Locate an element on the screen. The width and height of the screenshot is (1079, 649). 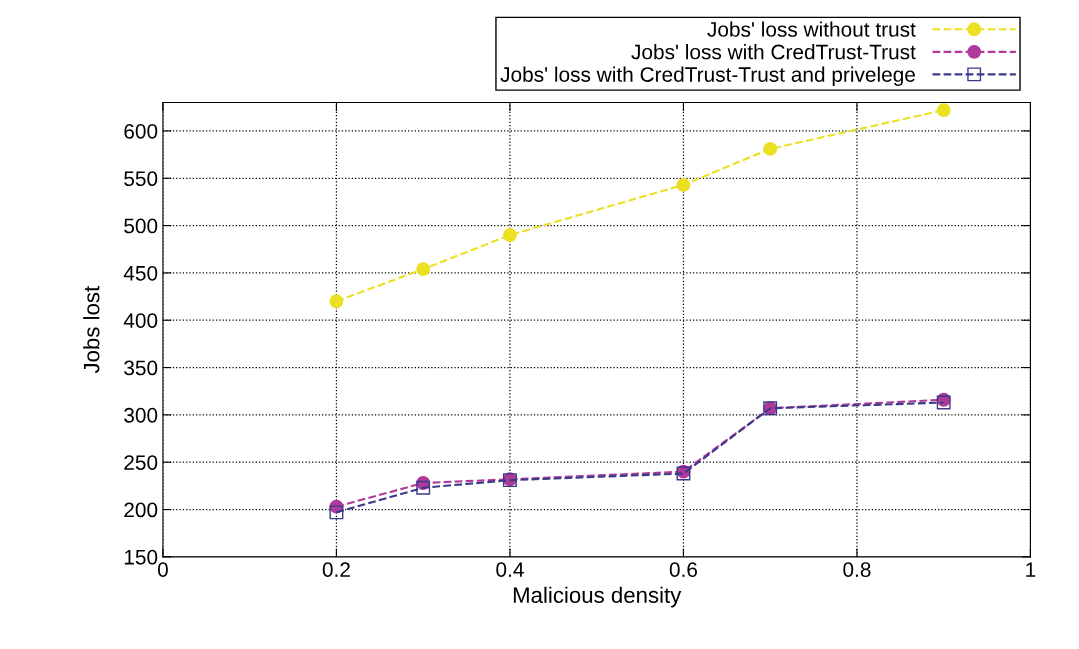
y-tick-label: 250 is located at coordinates (141, 462).